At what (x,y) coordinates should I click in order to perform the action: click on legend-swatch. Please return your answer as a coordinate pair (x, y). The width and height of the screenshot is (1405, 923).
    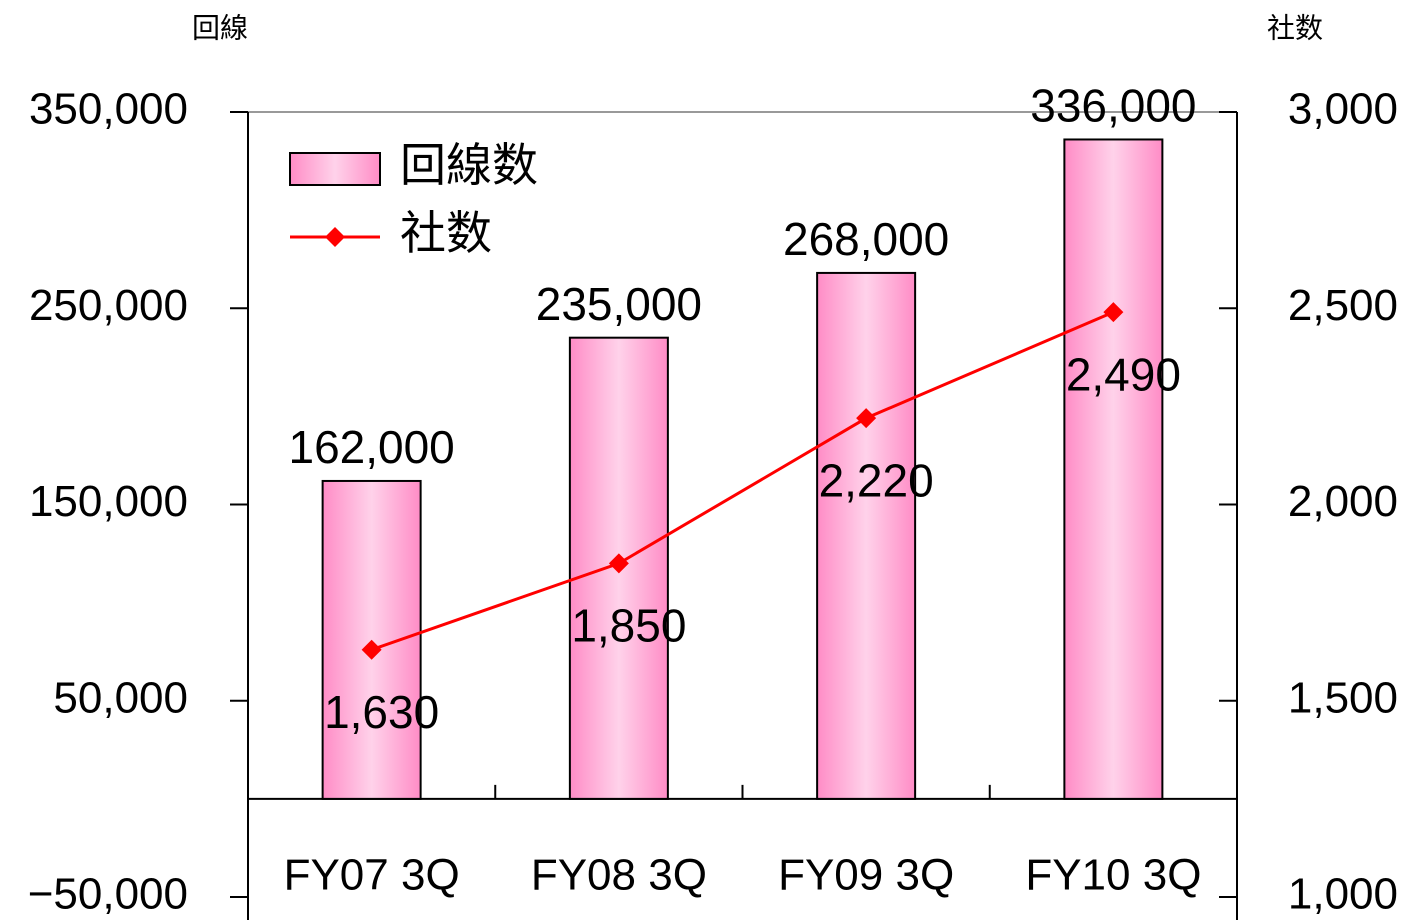
    Looking at the image, I should click on (335, 169).